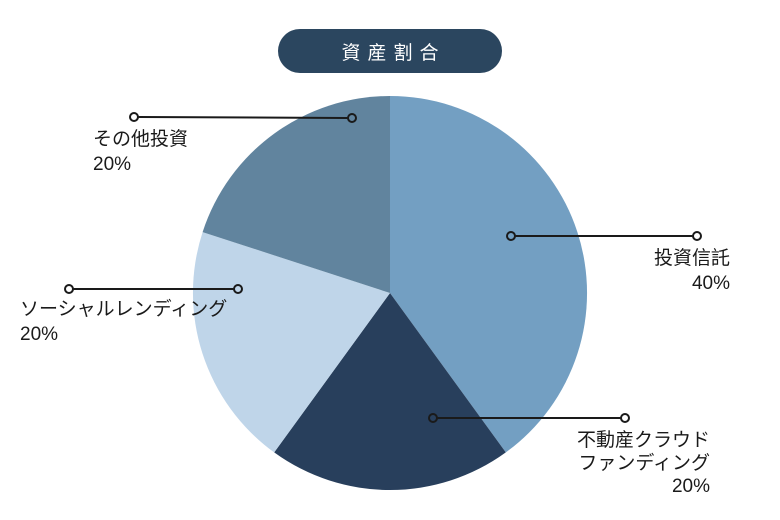 The image size is (780, 520). I want to click on chart-title-badge: 資産割合, so click(390, 51).